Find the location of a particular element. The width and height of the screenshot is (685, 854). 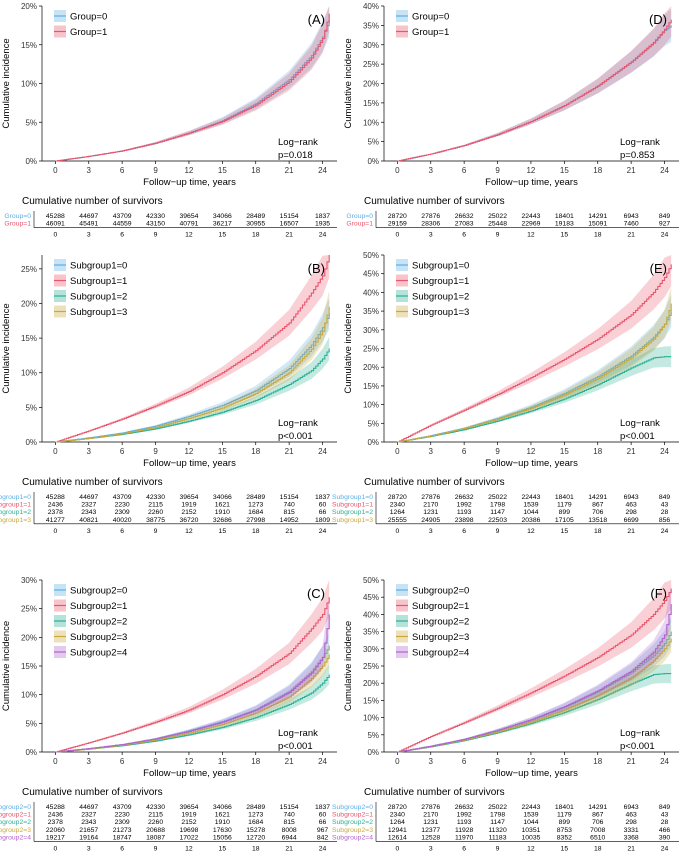

risk-cell: 2230 is located at coordinates (122, 505).